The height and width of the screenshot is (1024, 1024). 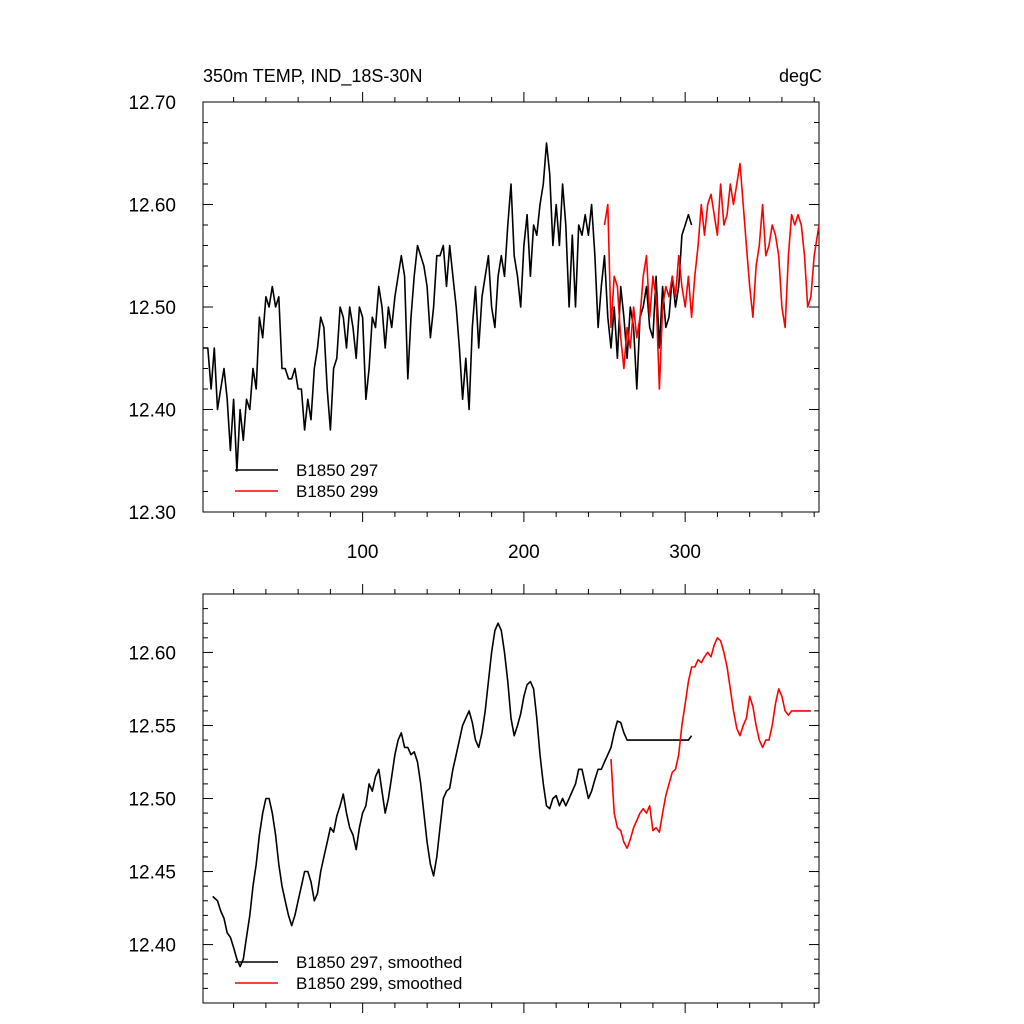 I want to click on top-chart-title: 350m TEMP, IND_18S-30N, so click(x=312, y=76).